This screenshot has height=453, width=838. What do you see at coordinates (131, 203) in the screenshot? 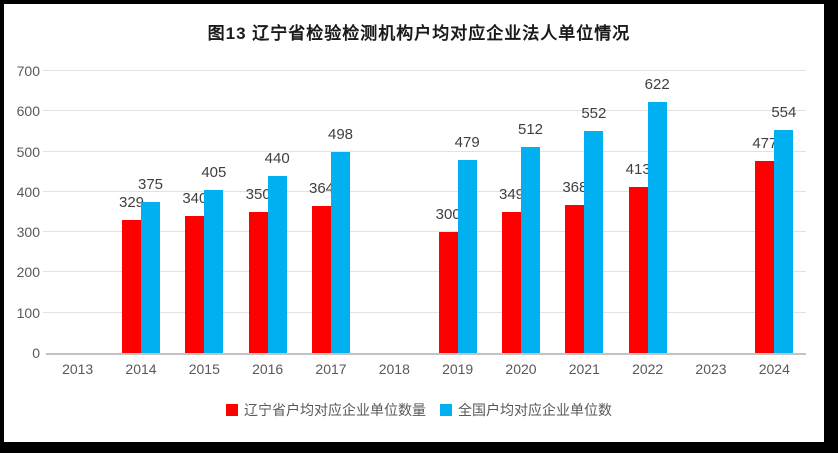
I see `bar-value-label: 329` at bounding box center [131, 203].